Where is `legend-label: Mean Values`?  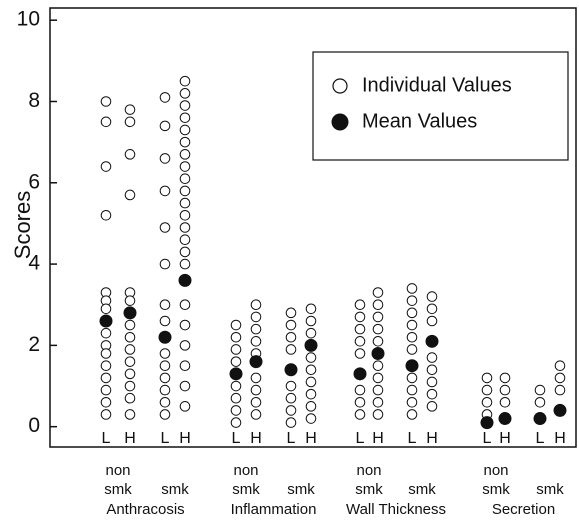 legend-label: Mean Values is located at coordinates (419, 121).